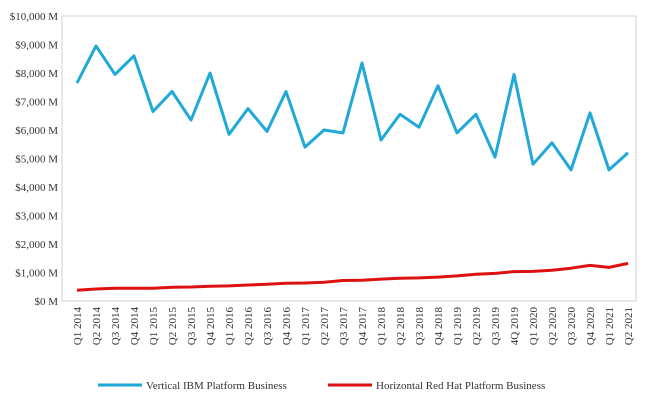 The height and width of the screenshot is (400, 646). Describe the element at coordinates (230, 326) in the screenshot. I see `x-tick-label: Q1 2016` at that location.